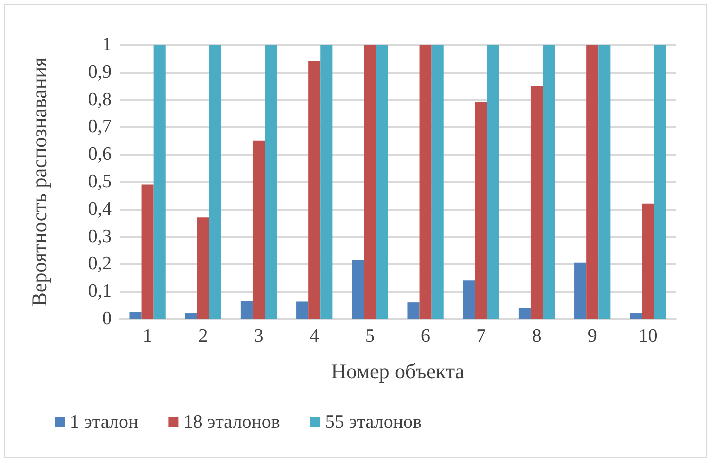 This screenshot has height=463, width=712. What do you see at coordinates (107, 45) in the screenshot?
I see `y-tick-label: 1` at bounding box center [107, 45].